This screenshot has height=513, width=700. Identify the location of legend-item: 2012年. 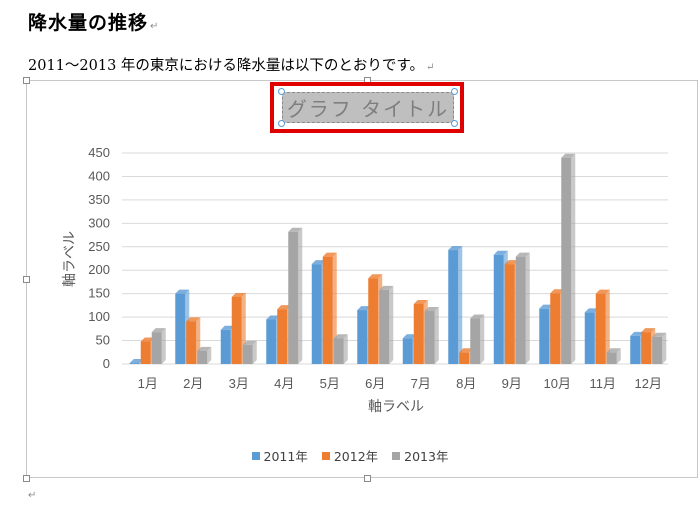
(350, 455).